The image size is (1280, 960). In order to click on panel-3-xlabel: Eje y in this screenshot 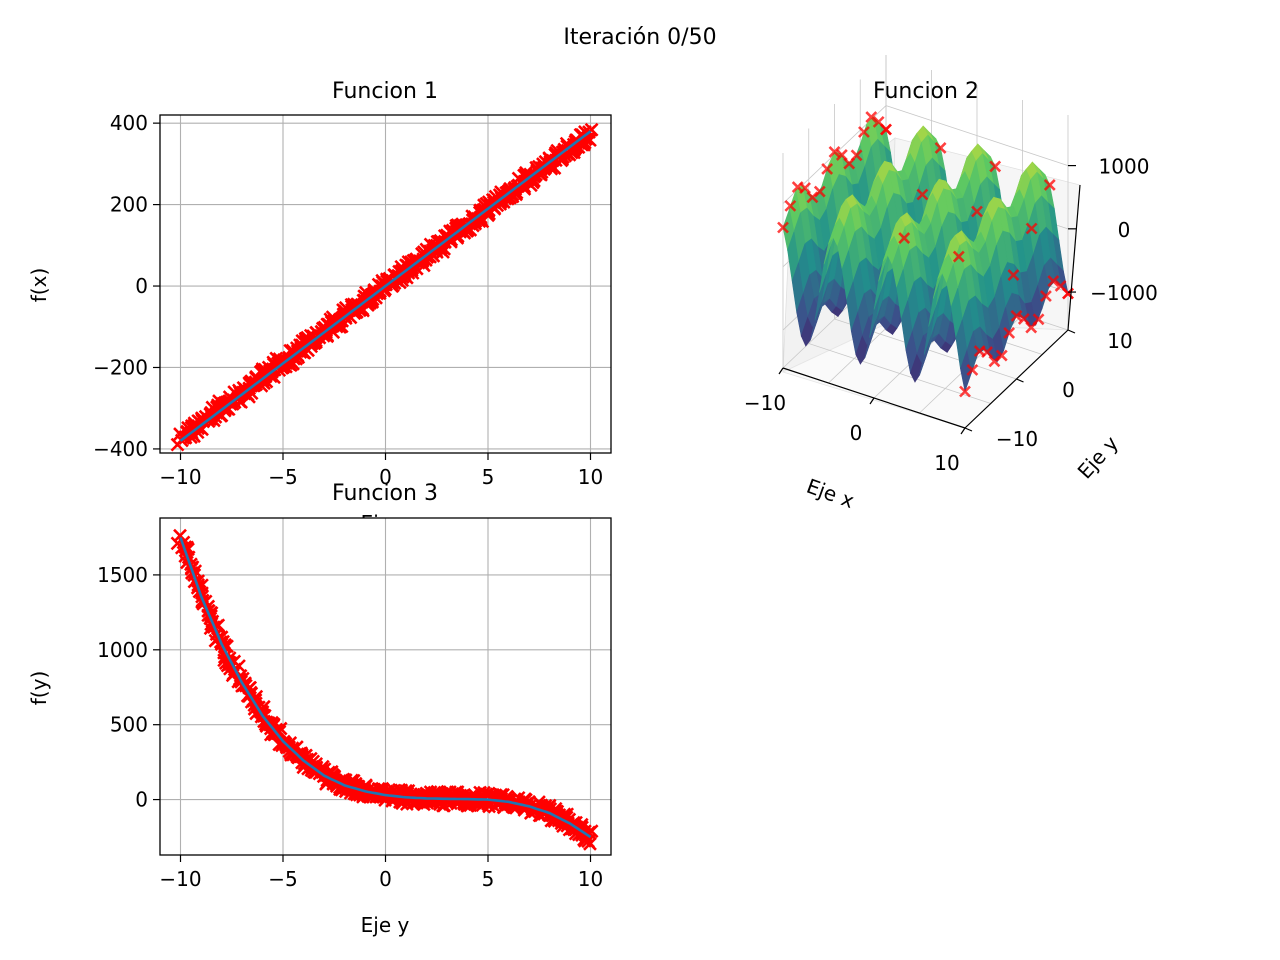, I will do `click(385, 925)`.